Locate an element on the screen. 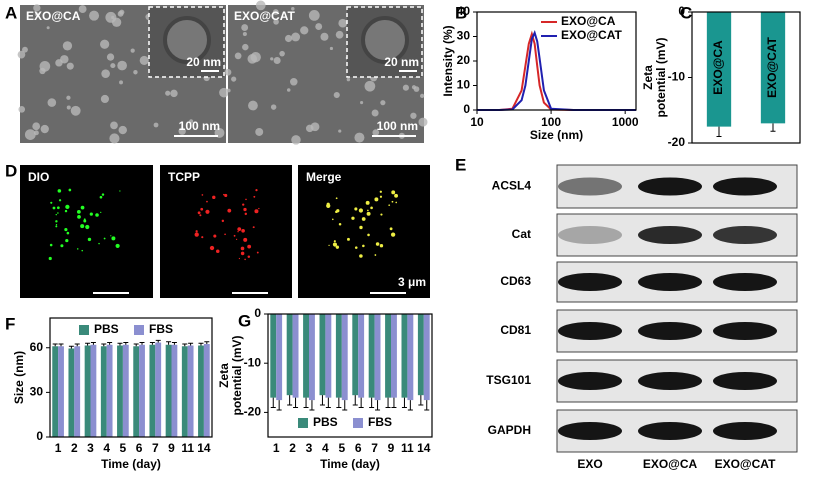 The height and width of the screenshot is (479, 819). x-tick-label: 9 is located at coordinates (391, 448).